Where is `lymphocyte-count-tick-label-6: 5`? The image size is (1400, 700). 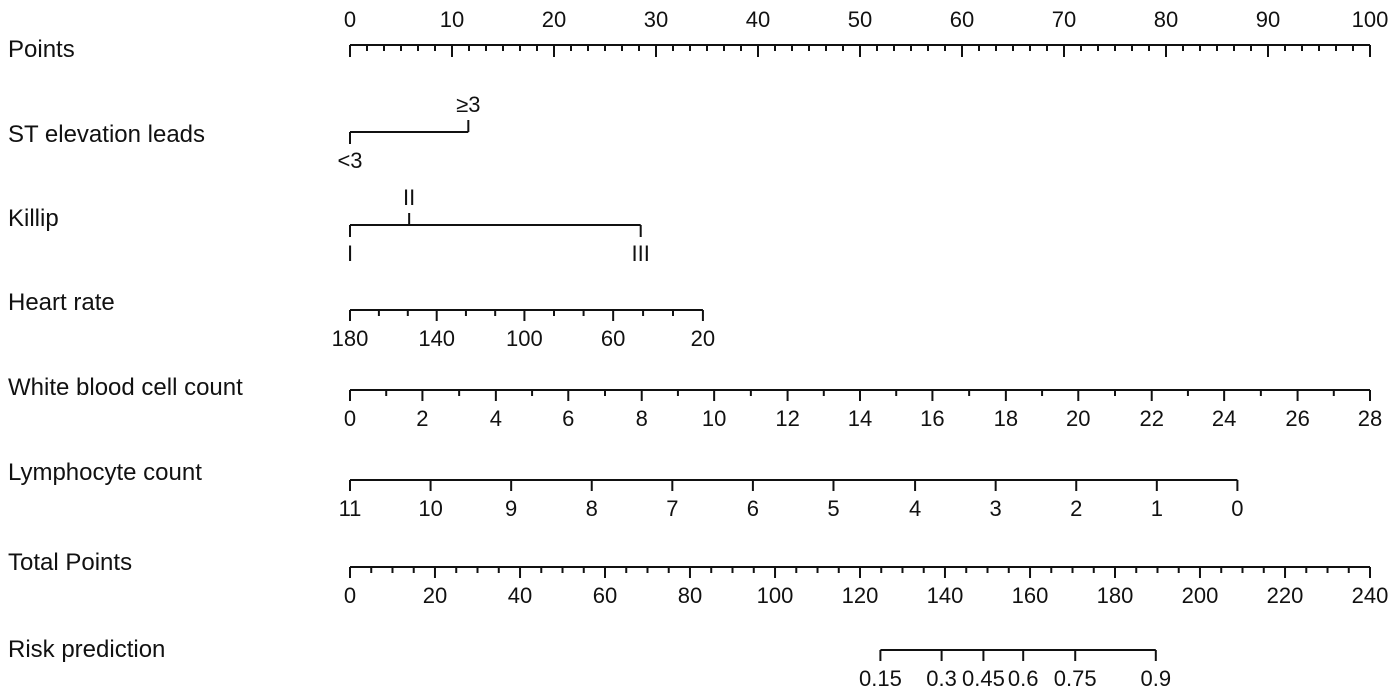 lymphocyte-count-tick-label-6: 5 is located at coordinates (833, 508).